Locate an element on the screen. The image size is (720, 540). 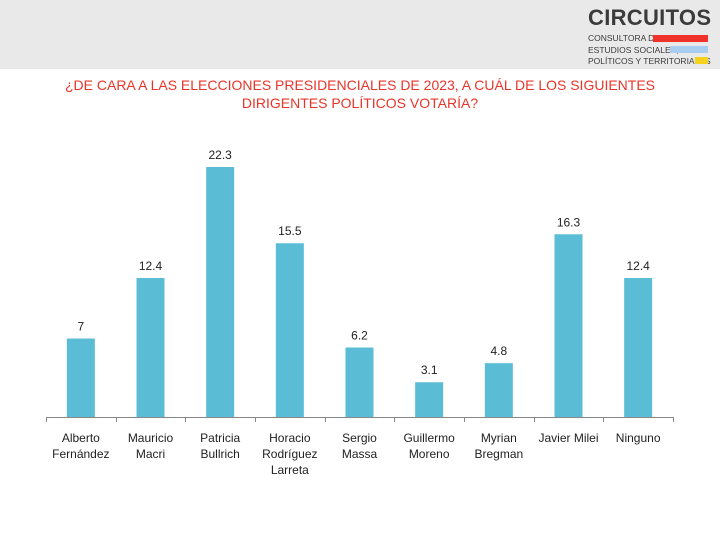
bar-value-label: 15.5 is located at coordinates (290, 231).